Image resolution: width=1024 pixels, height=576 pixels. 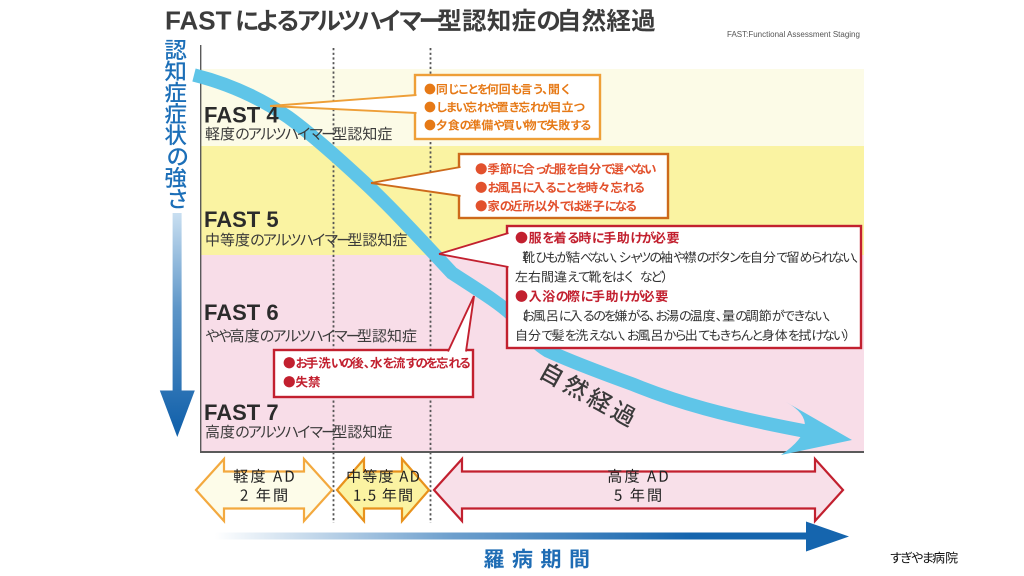 I want to click on svg-text: FAST, so click(x=198, y=21).